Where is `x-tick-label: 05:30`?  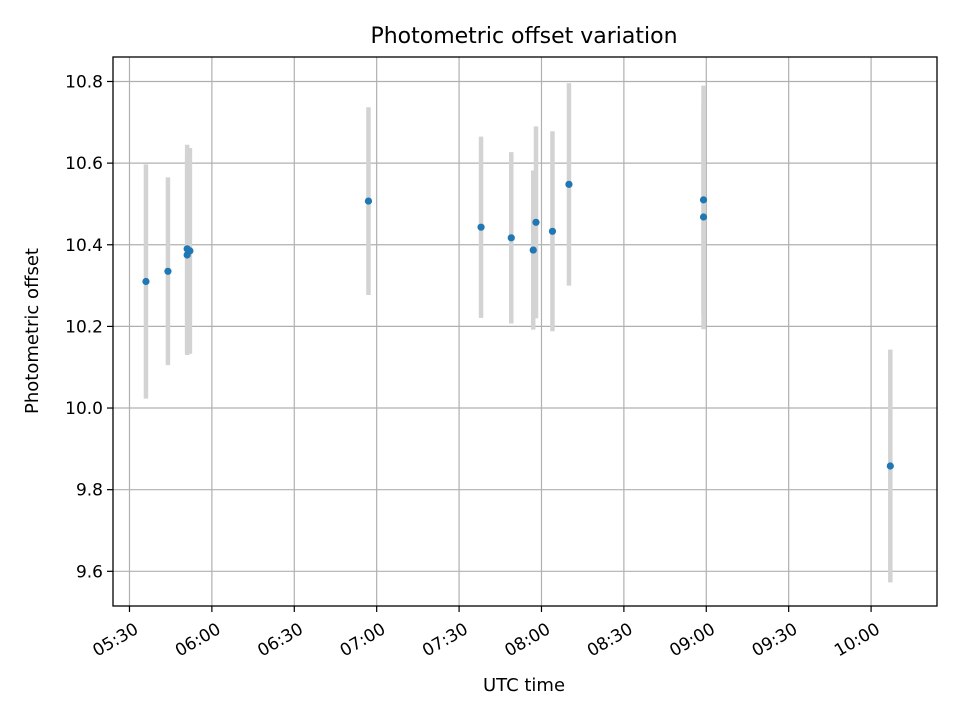
x-tick-label: 05:30 is located at coordinates (116, 640).